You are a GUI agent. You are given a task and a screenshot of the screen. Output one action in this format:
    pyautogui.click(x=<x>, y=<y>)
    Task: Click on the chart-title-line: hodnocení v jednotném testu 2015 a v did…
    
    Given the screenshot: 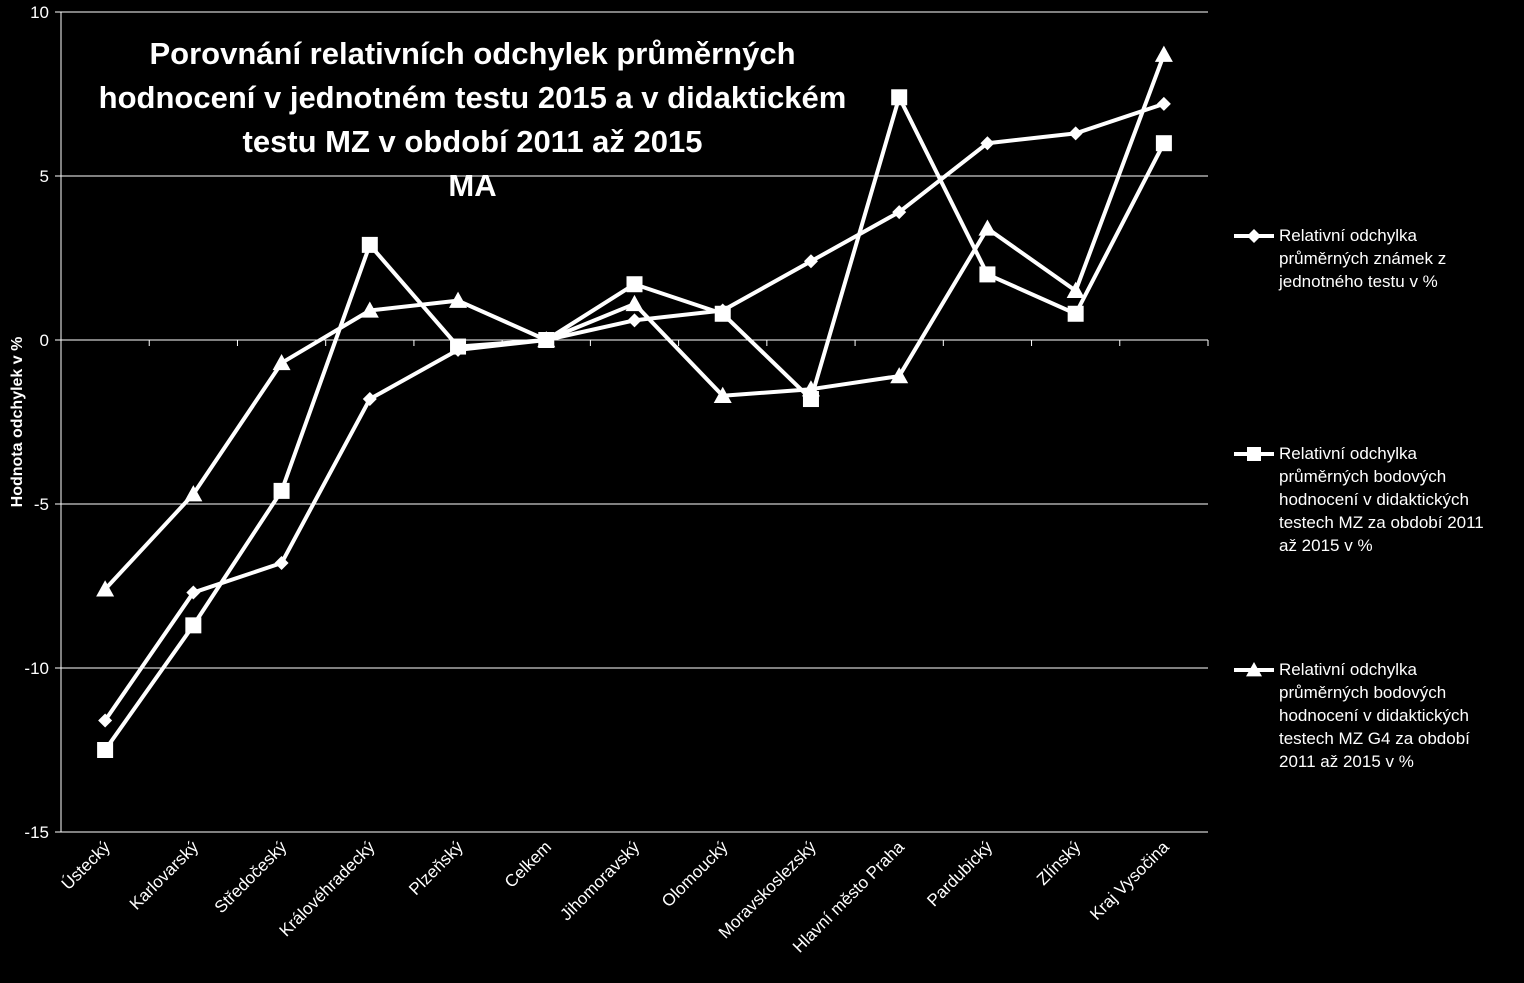 What is the action you would take?
    pyautogui.click(x=472, y=97)
    